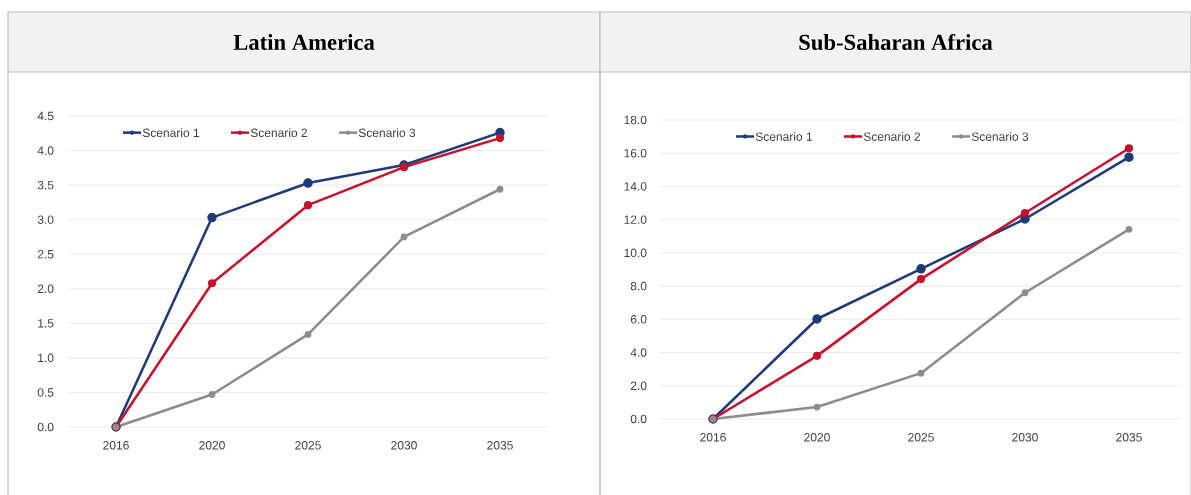  What do you see at coordinates (46, 358) in the screenshot?
I see `y-tick-label: 1.0` at bounding box center [46, 358].